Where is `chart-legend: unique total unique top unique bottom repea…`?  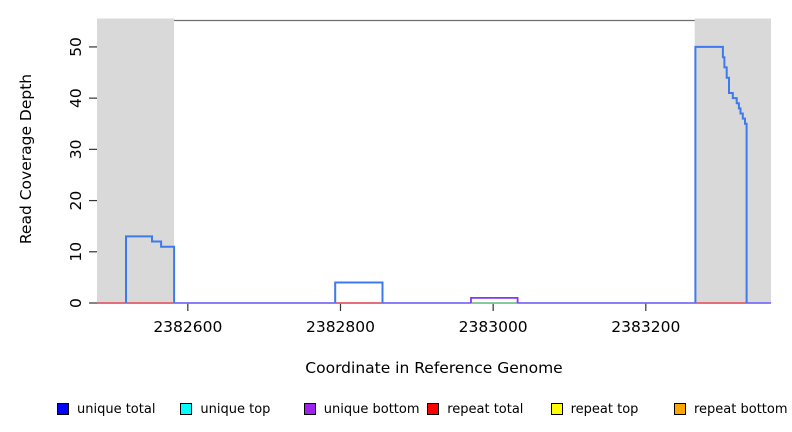
chart-legend: unique total unique top unique bottom repea… is located at coordinates (396, 410).